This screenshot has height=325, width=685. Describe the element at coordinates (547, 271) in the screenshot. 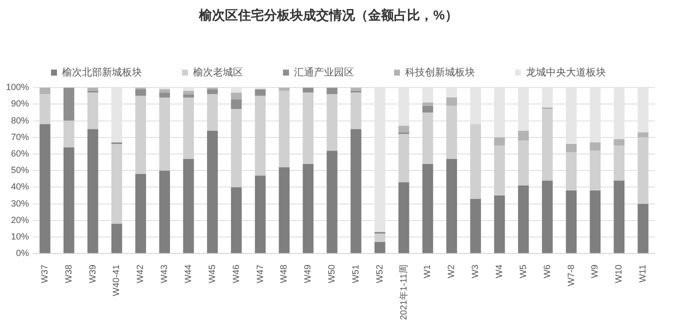

I see `x-tick-label: W6` at that location.